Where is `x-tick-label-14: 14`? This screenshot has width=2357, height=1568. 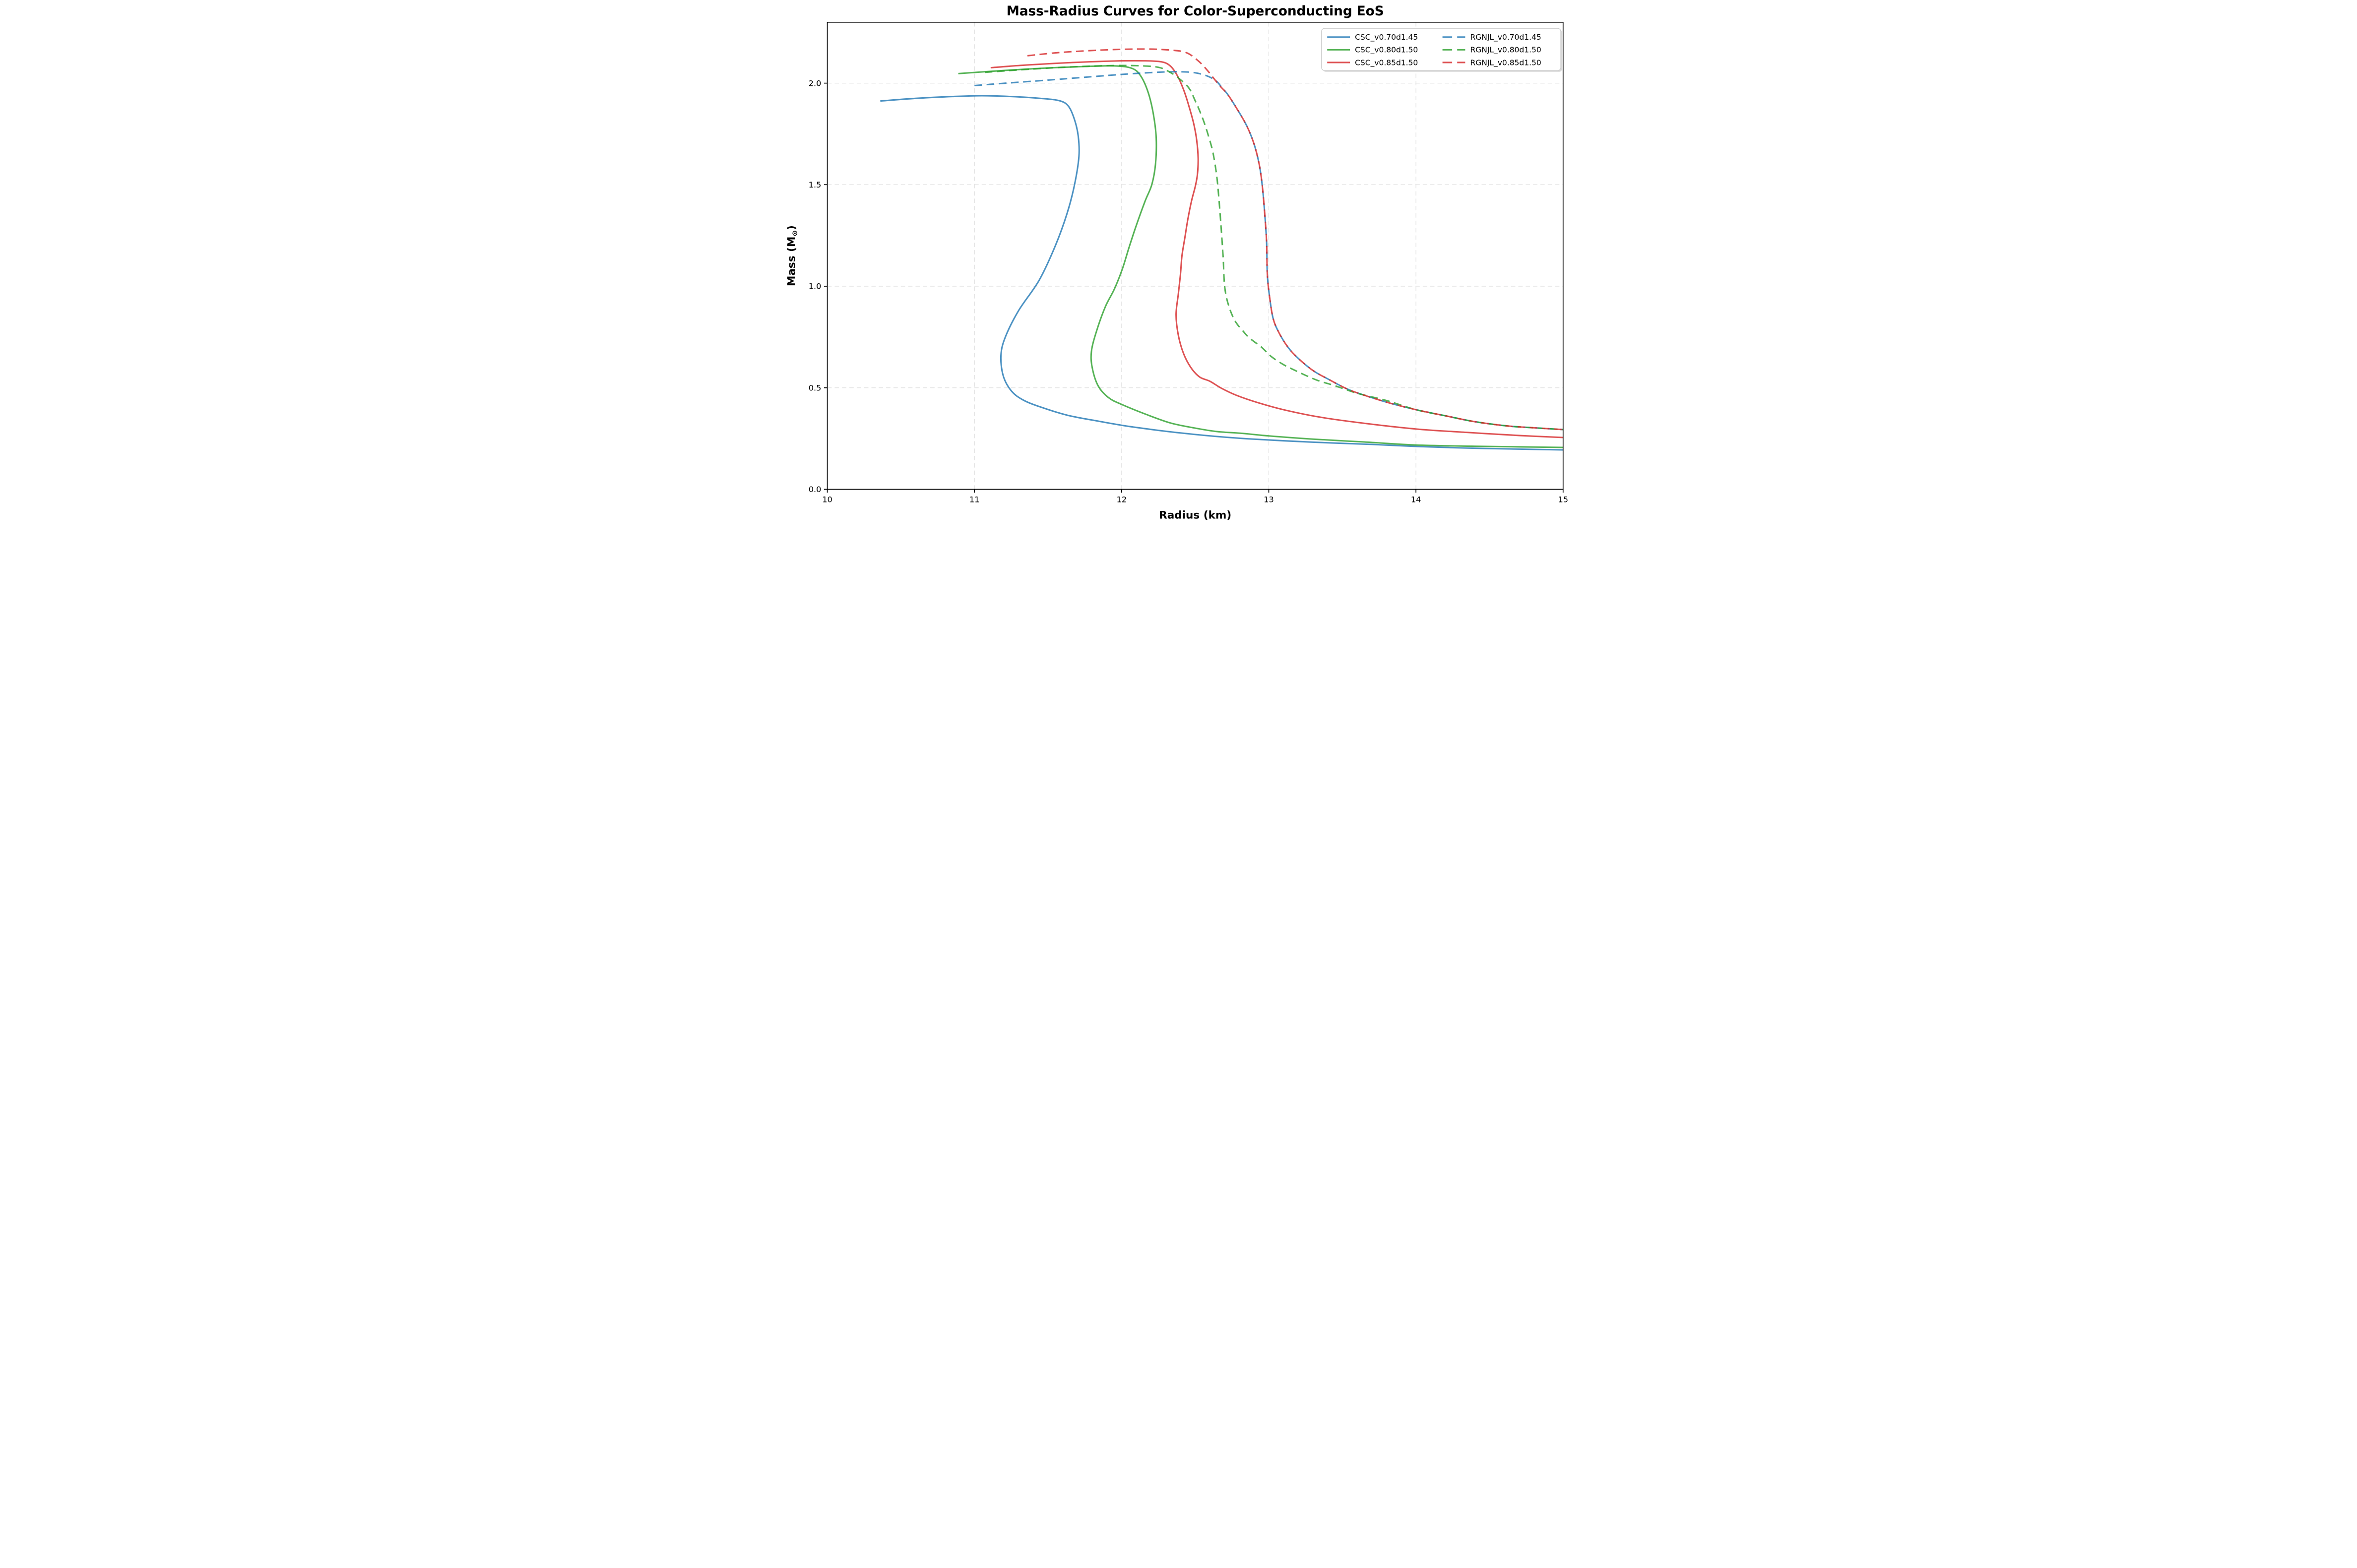 x-tick-label-14: 14 is located at coordinates (1415, 499).